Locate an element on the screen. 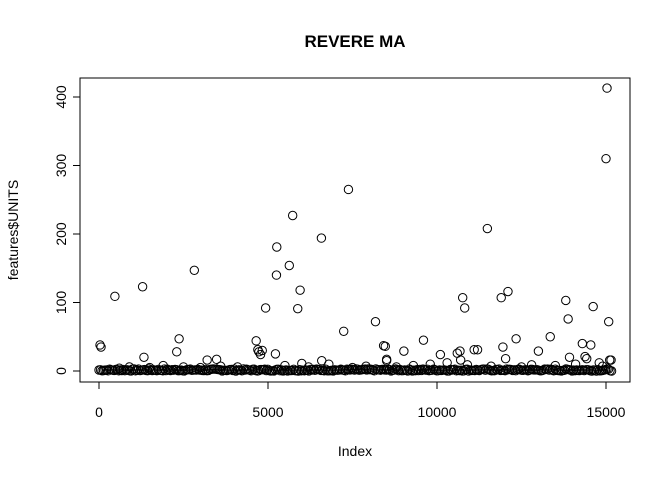 The height and width of the screenshot is (480, 672). x-tick-label: 0 is located at coordinates (99, 412).